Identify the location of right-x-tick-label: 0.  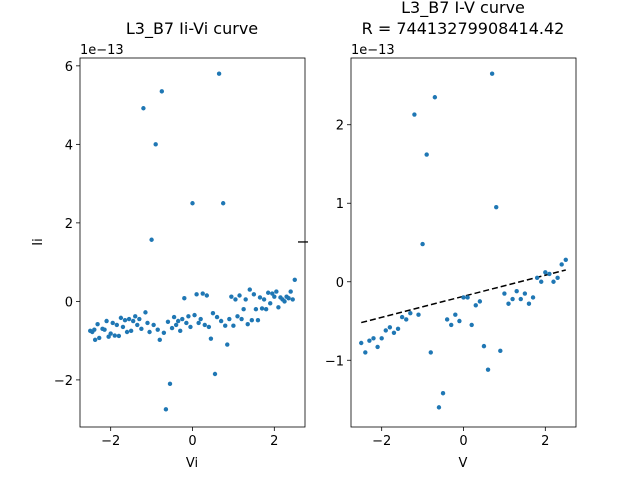
(463, 441).